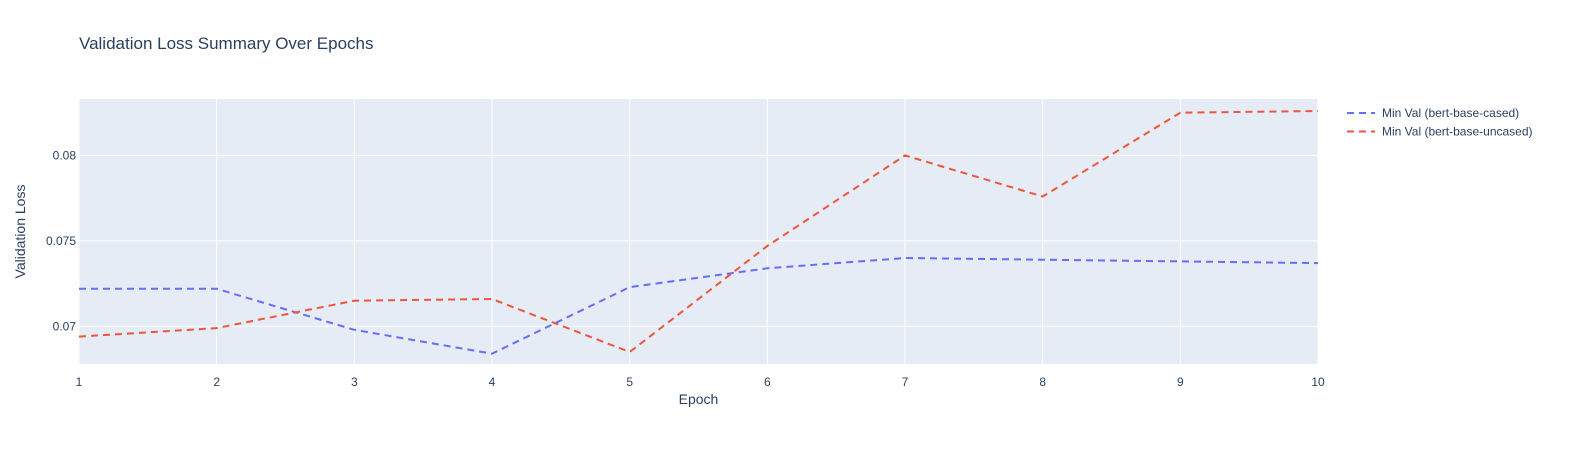  Describe the element at coordinates (492, 382) in the screenshot. I see `x-tick-label: 4` at that location.